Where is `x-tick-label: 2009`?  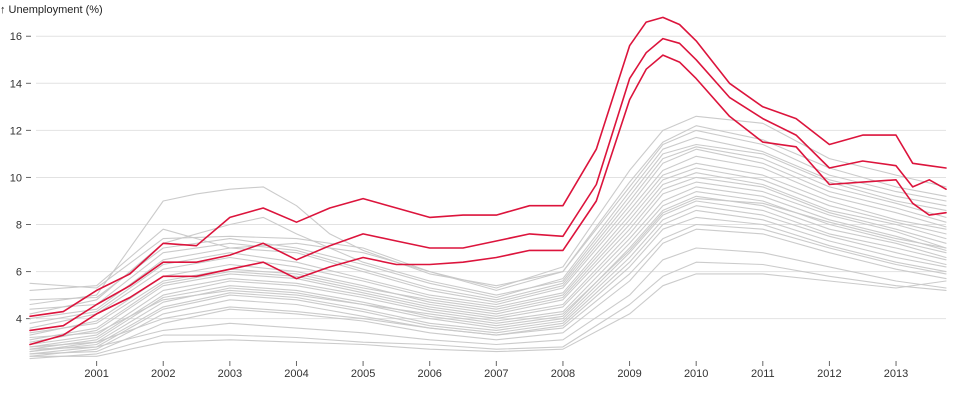
x-tick-label: 2009 is located at coordinates (629, 374).